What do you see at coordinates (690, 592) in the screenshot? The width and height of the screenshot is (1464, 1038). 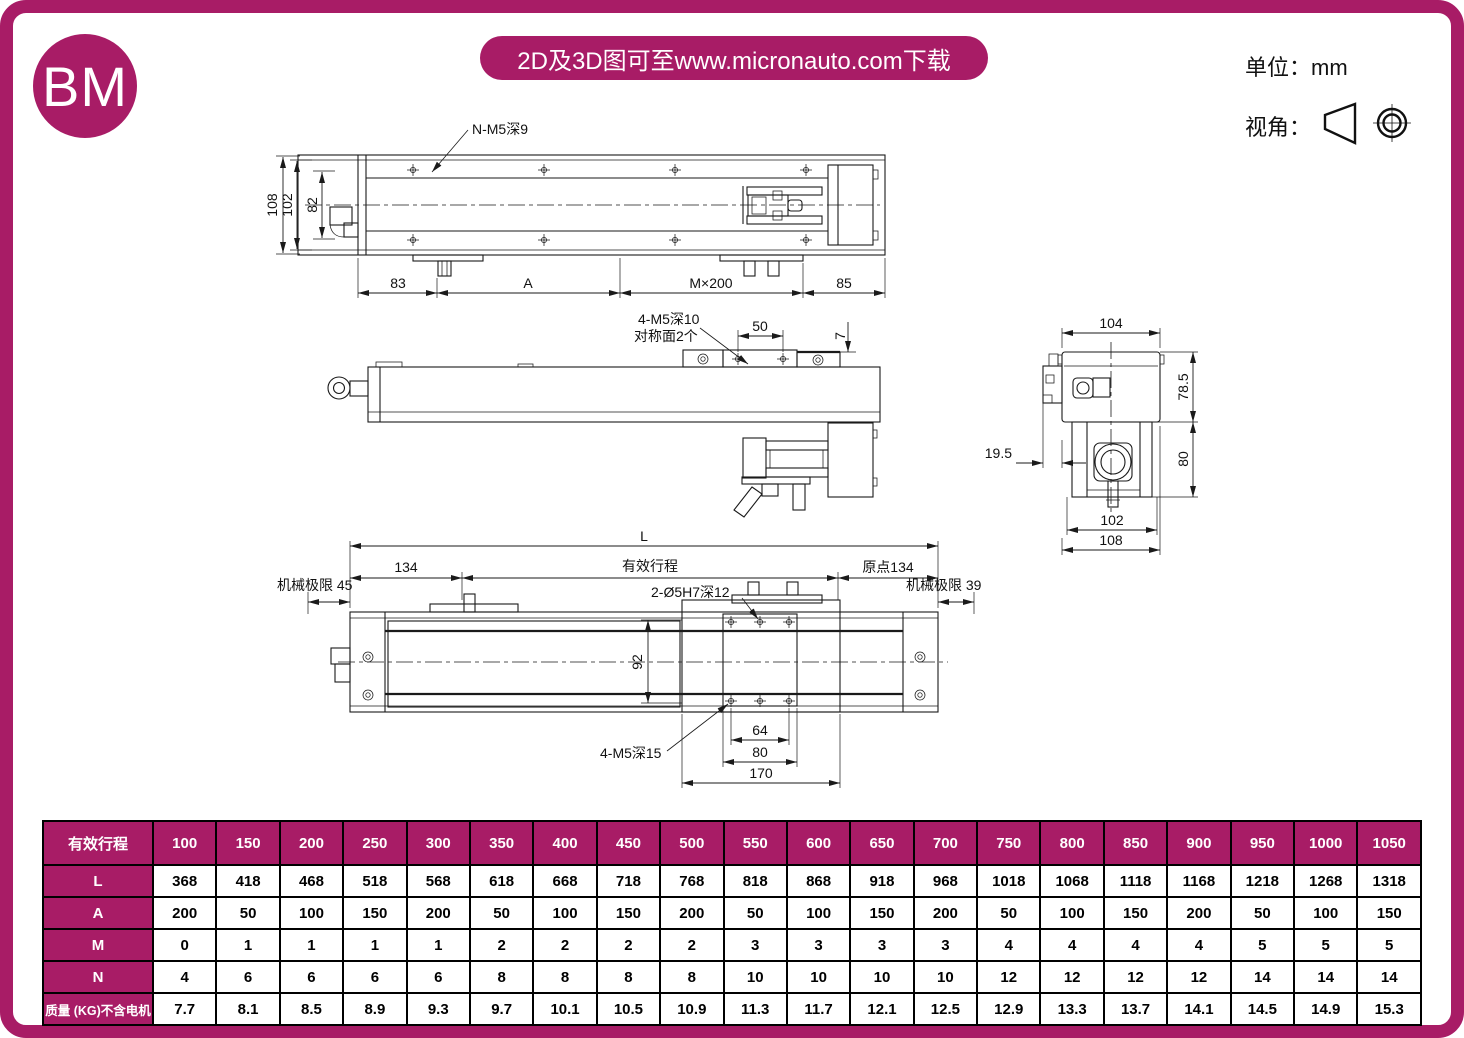 I see `dowel-hole-note: 2-Ø5H7深12` at bounding box center [690, 592].